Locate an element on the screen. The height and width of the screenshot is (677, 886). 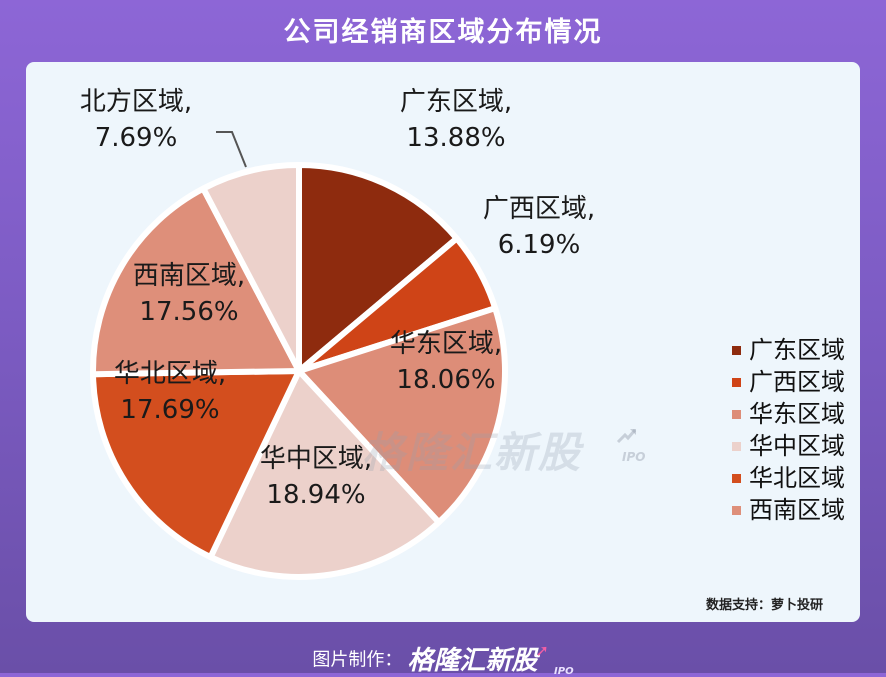
footer: 图片制作： 格隆汇新股➚ IPO is located at coordinates (443, 658).